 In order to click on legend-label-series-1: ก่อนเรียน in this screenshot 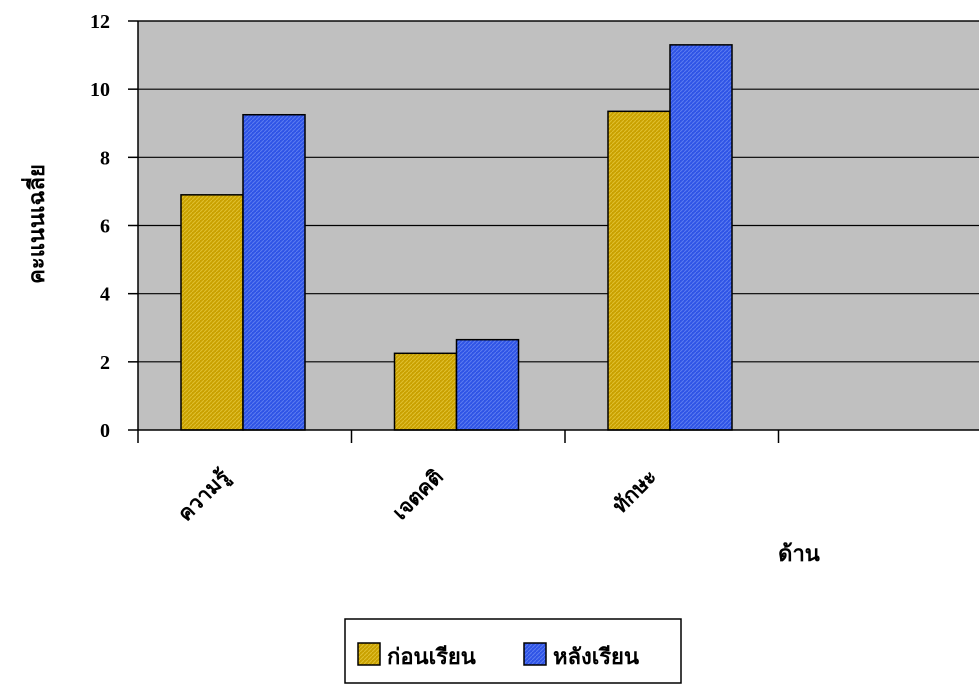, I will do `click(431, 657)`.